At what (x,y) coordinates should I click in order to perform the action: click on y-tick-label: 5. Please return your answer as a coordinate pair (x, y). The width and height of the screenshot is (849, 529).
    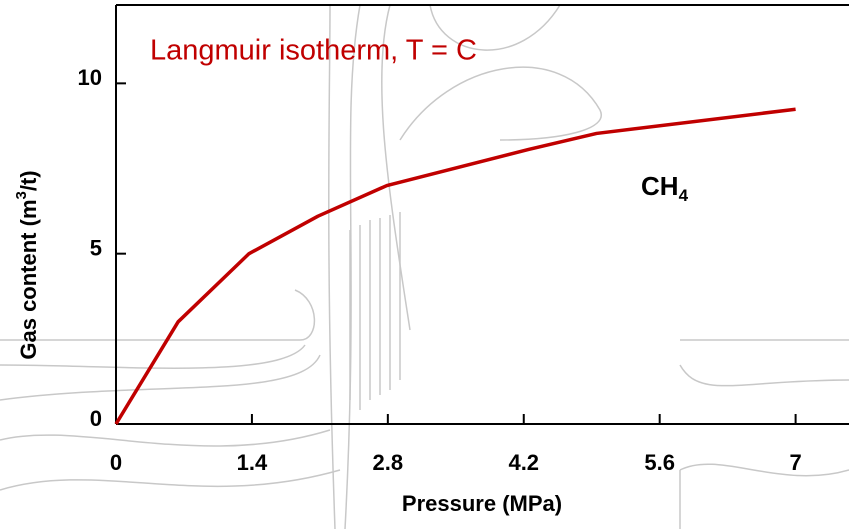
    Looking at the image, I should click on (96, 247).